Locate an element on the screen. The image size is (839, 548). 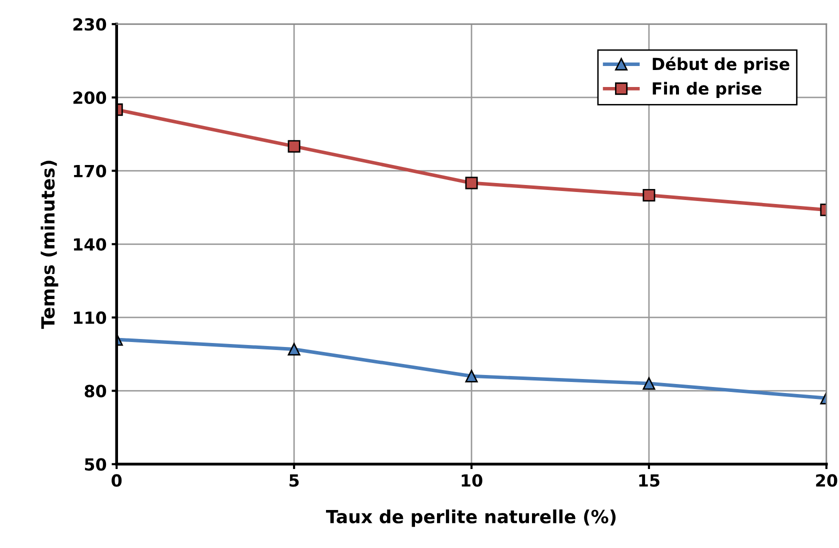
x-tick-label: 15 is located at coordinates (649, 480).